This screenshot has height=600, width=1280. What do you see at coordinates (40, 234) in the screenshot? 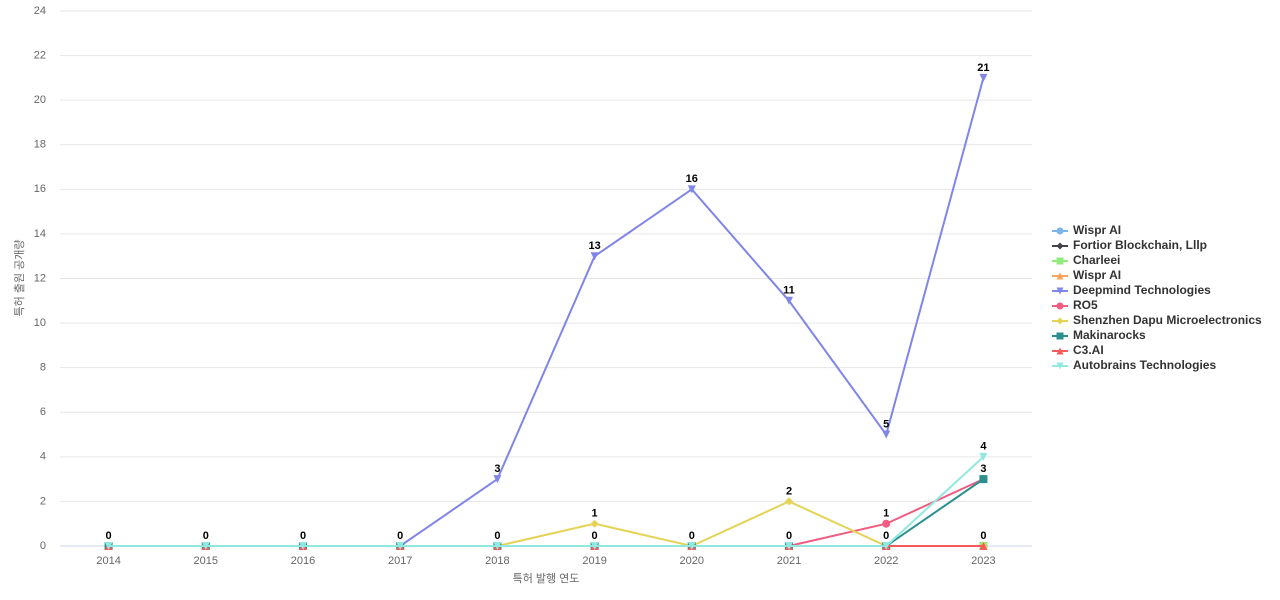
I see `y-tick-label: 14` at bounding box center [40, 234].